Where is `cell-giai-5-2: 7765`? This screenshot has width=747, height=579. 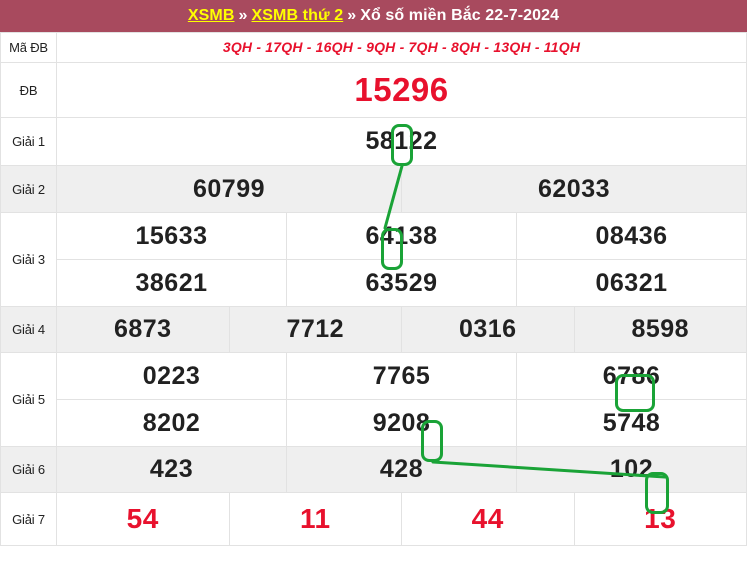
cell-giai-5-2: 7765 is located at coordinates (401, 376).